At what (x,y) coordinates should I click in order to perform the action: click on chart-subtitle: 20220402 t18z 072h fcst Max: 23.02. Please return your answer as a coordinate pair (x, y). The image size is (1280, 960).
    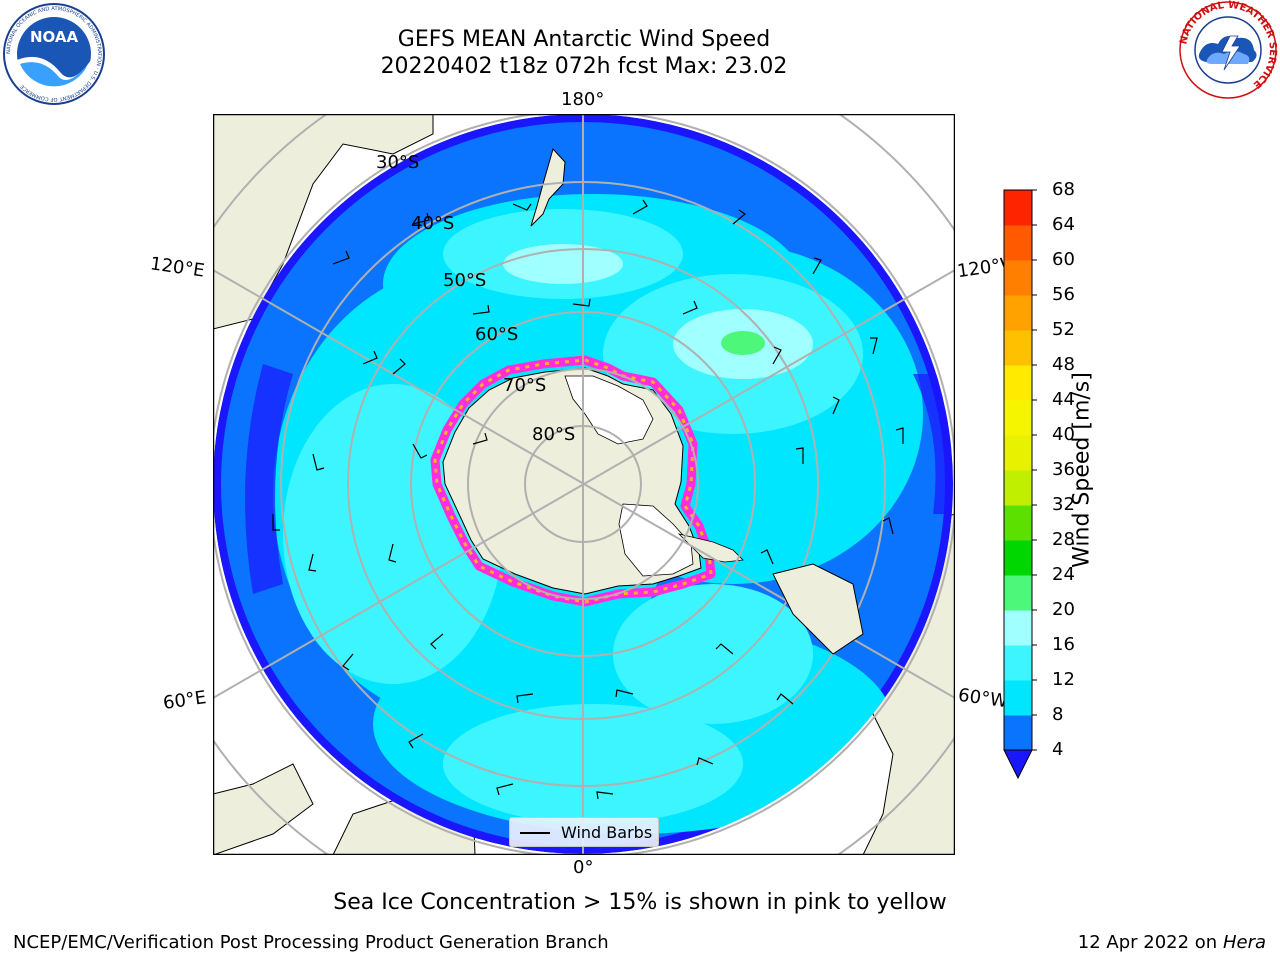
    Looking at the image, I should click on (584, 66).